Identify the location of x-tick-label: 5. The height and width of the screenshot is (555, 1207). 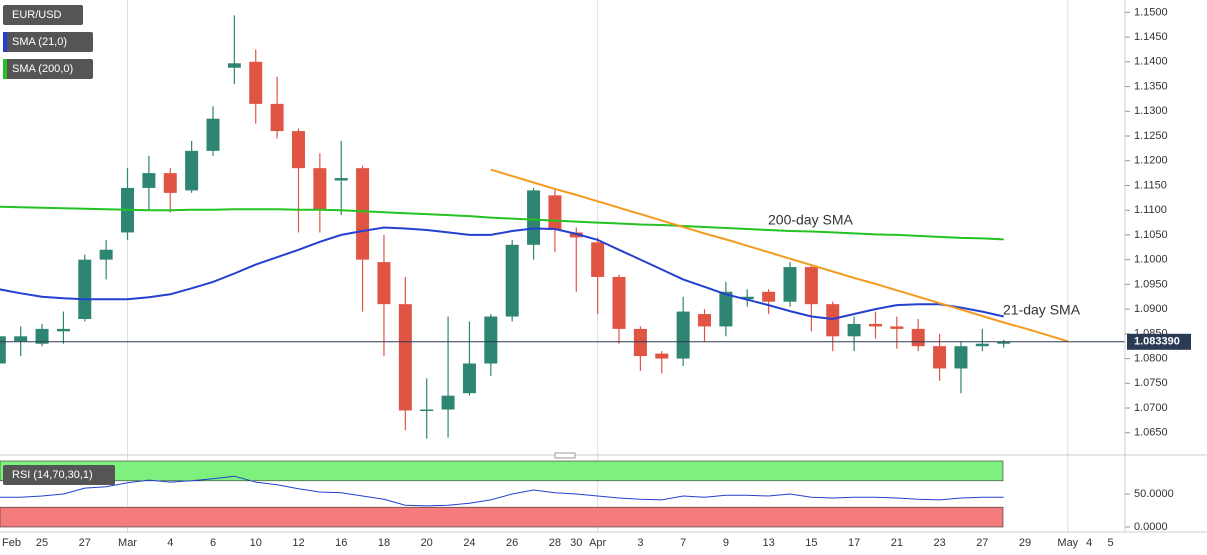
(1110, 543).